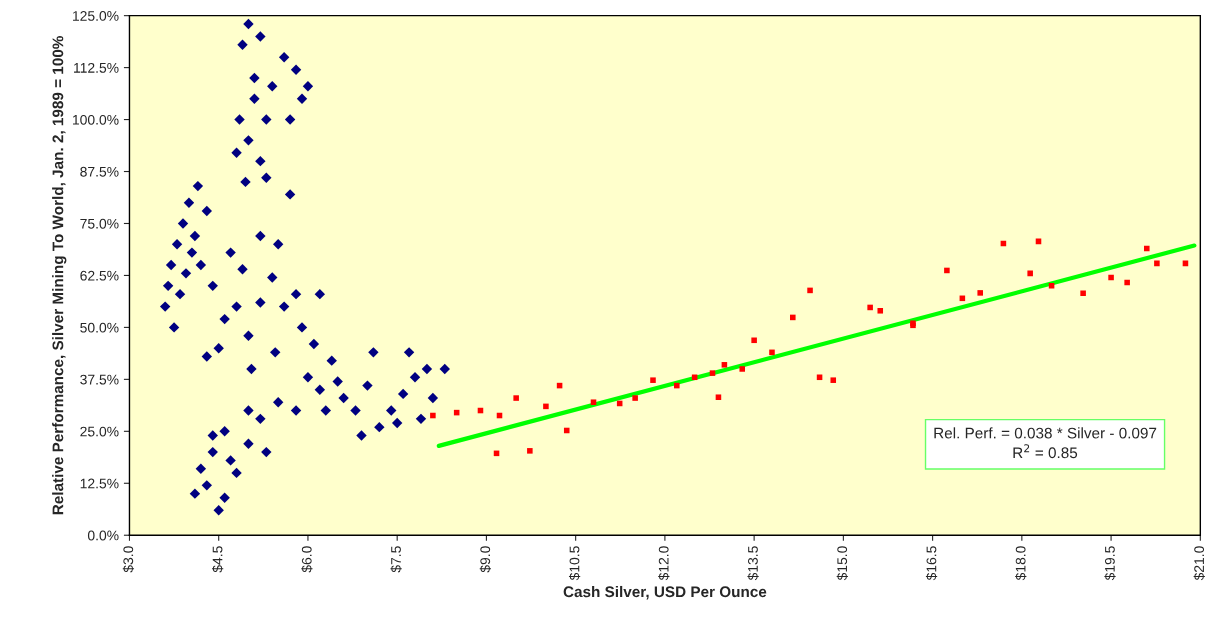 This screenshot has width=1210, height=626. I want to click on y-tick-label: 25.0%, so click(99, 431).